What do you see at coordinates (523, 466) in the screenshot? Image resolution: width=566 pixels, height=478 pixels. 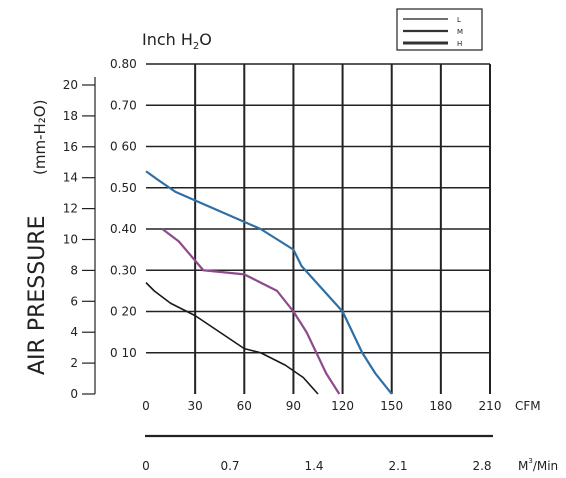 I see `x-axis-m3-base: M` at bounding box center [523, 466].